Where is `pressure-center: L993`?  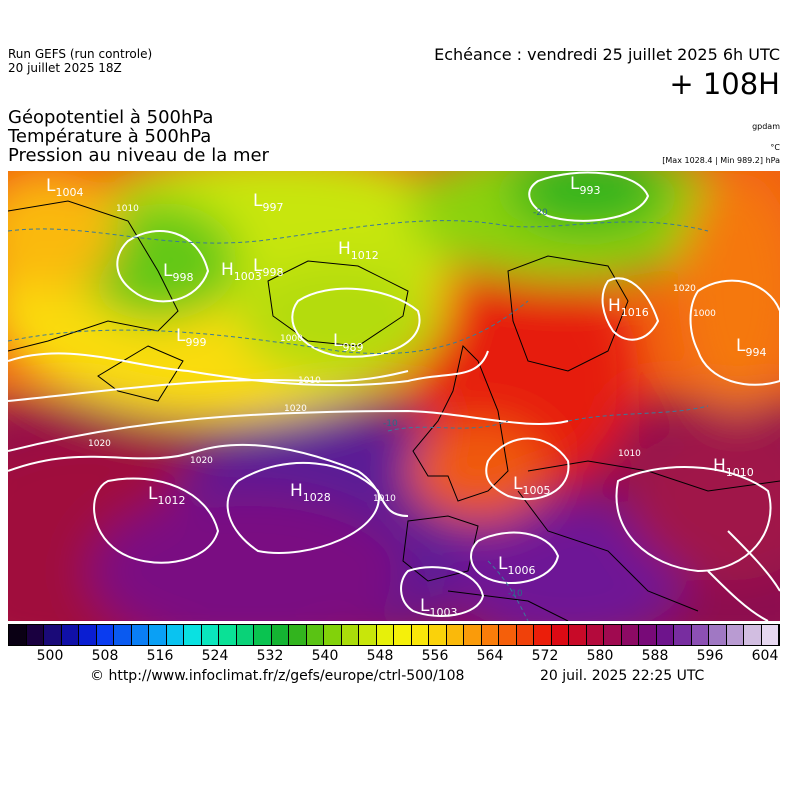 pressure-center: L993 is located at coordinates (585, 185).